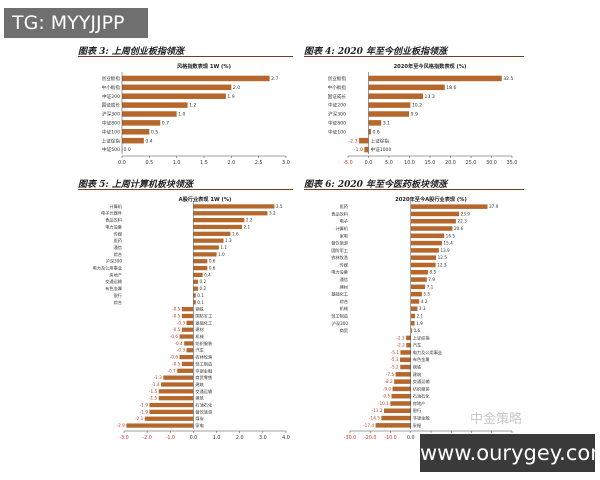  Describe the element at coordinates (344, 221) in the screenshot. I see `category-label: 电子` at that location.